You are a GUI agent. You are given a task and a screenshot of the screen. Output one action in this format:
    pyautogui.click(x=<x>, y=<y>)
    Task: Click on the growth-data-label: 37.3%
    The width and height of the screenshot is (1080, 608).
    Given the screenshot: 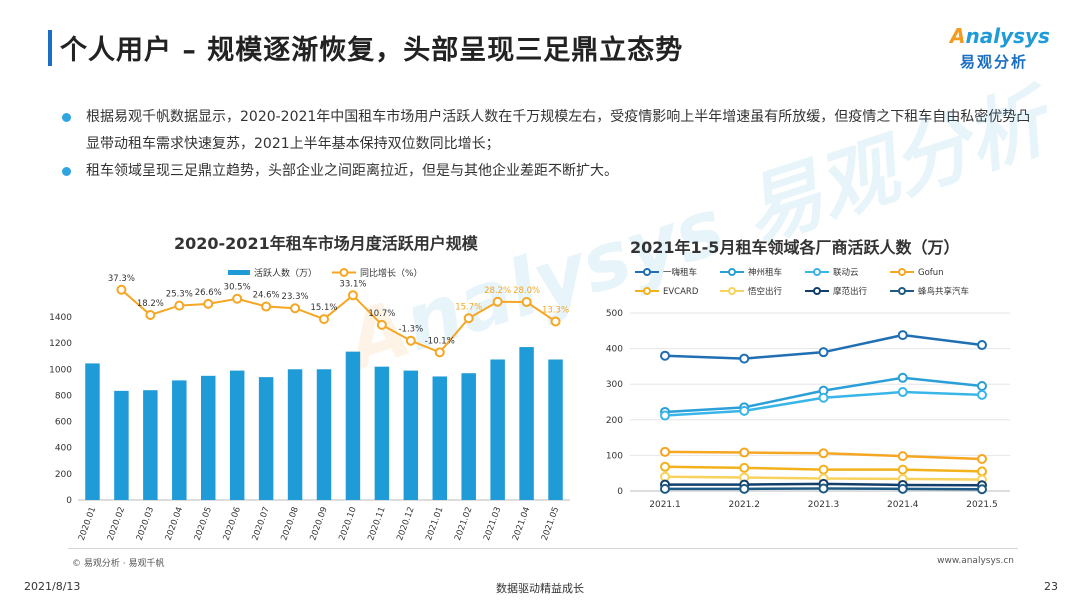 What is the action you would take?
    pyautogui.click(x=121, y=279)
    